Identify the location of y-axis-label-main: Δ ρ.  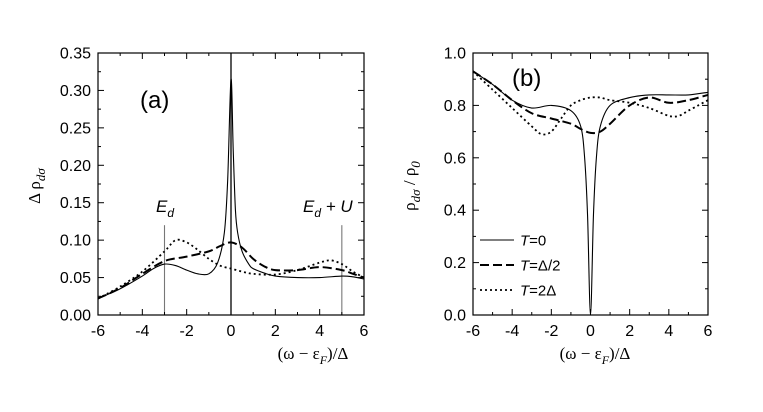
(34, 192).